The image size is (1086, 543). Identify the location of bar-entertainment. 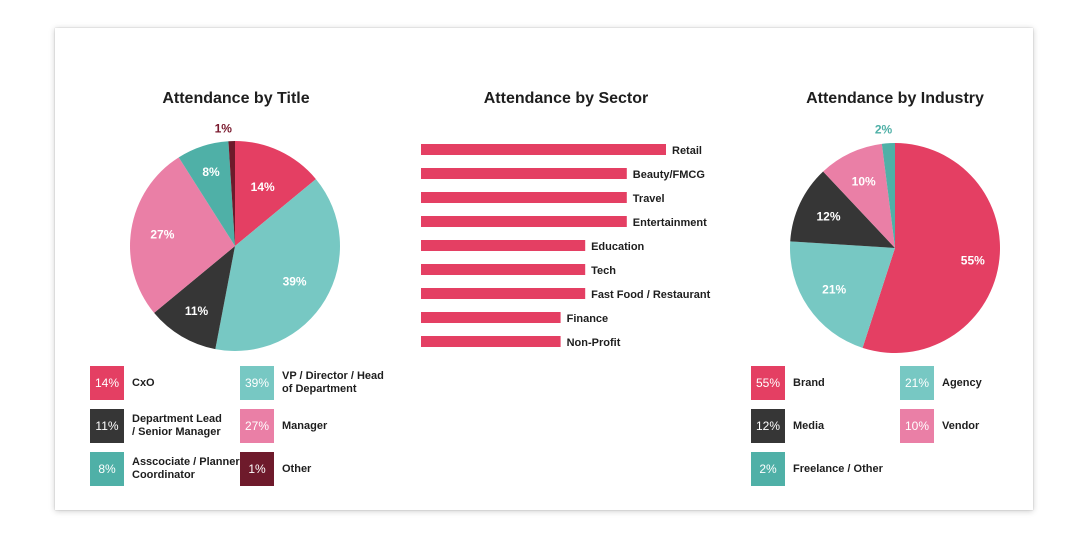
(524, 221).